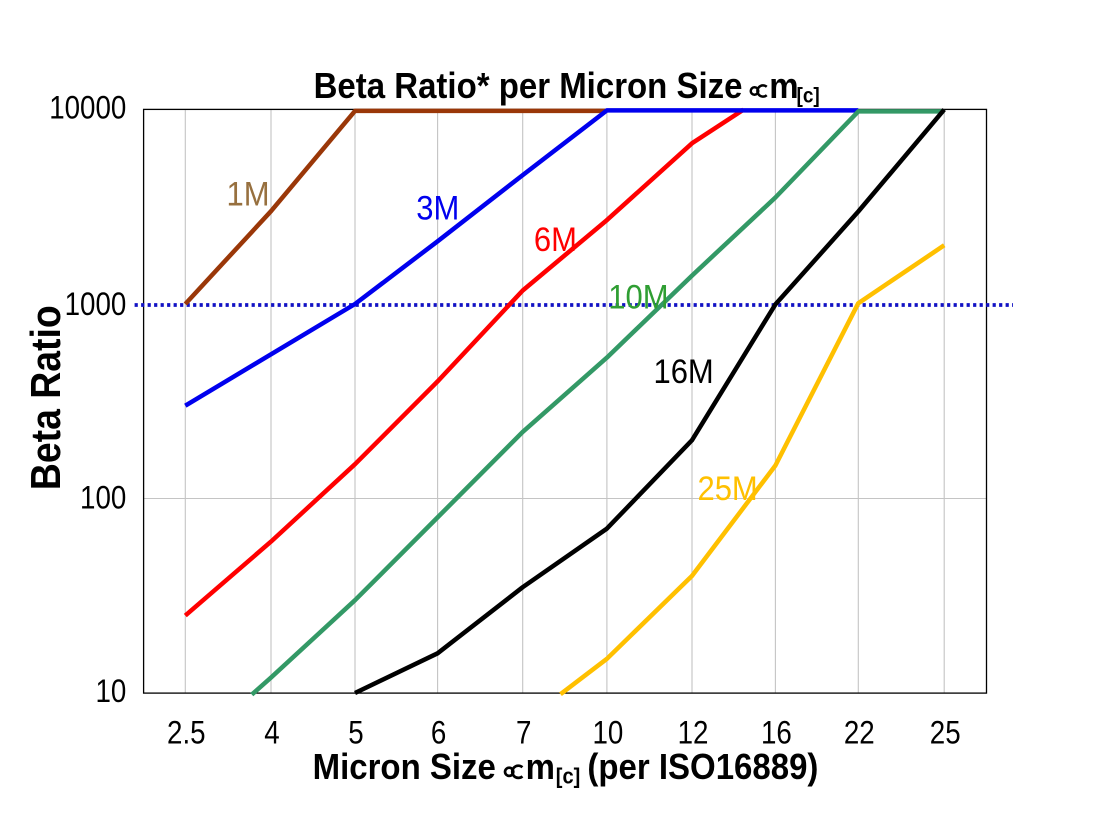 The image size is (1102, 820). Describe the element at coordinates (859, 732) in the screenshot. I see `svg-text: 22` at that location.